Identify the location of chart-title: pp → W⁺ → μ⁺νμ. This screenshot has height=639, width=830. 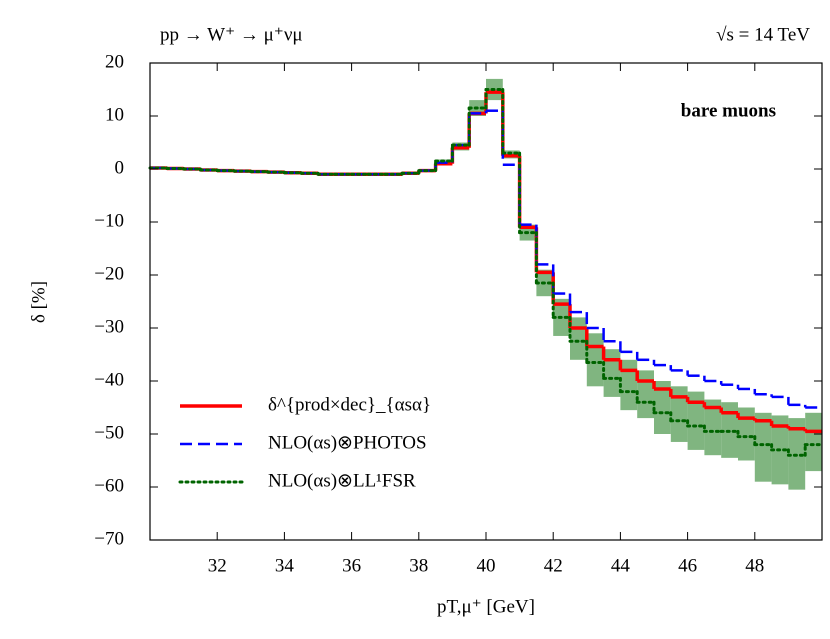
(231, 34).